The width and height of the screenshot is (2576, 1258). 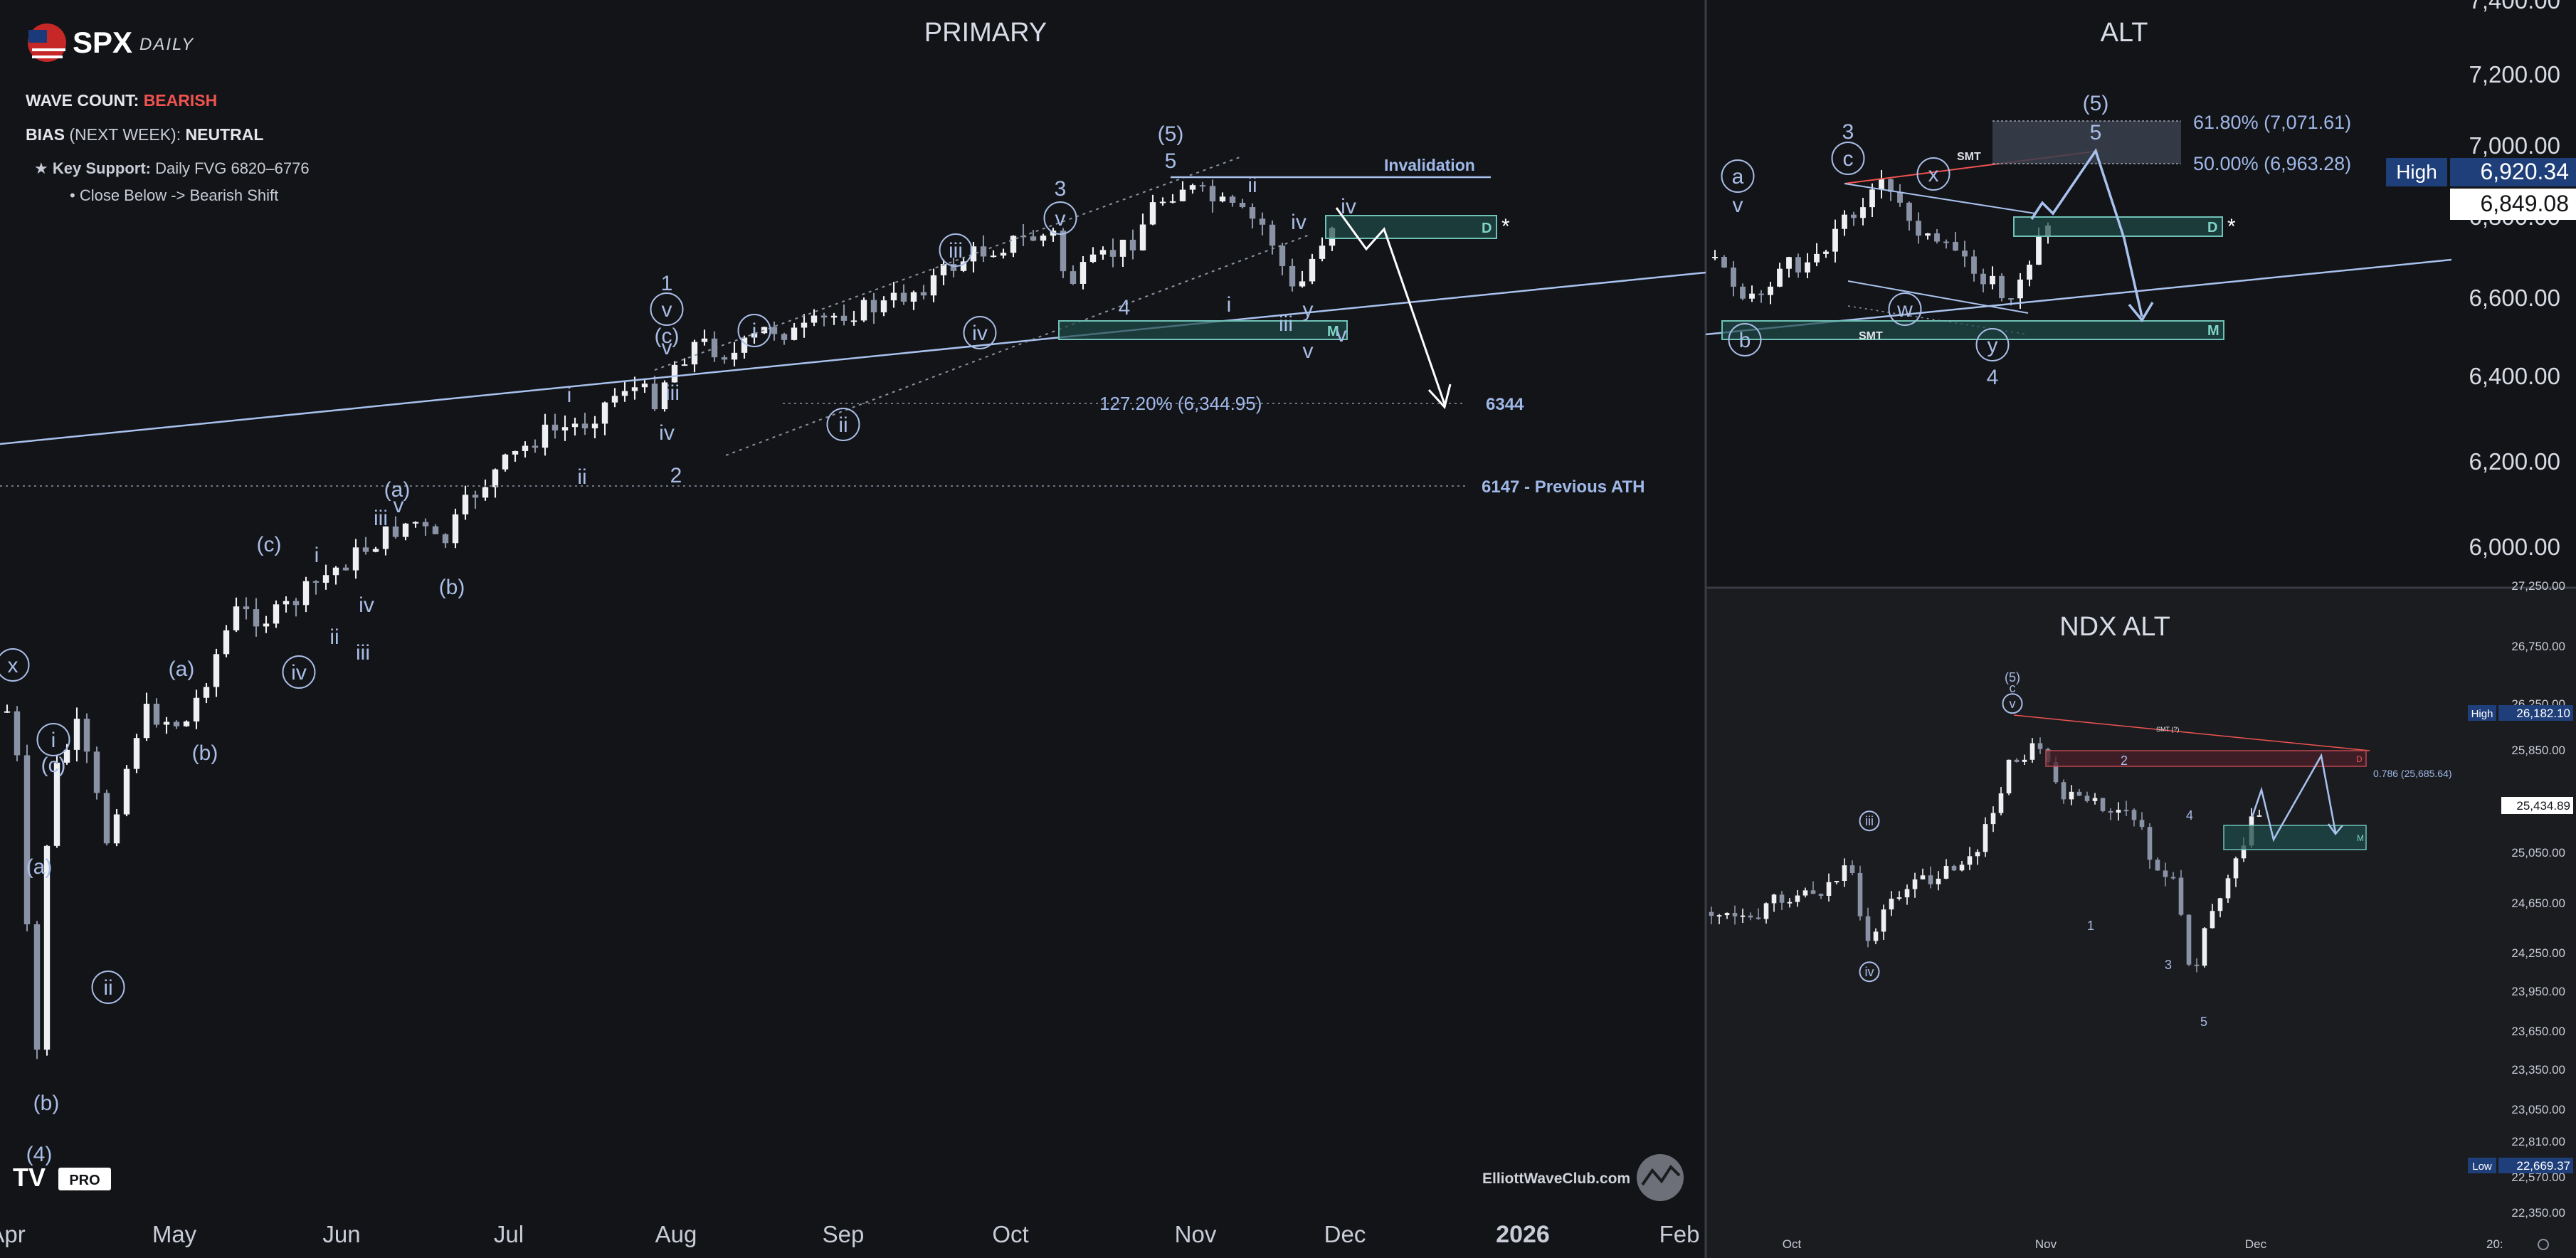 What do you see at coordinates (41, 168) in the screenshot?
I see `support-star-icon: ★` at bounding box center [41, 168].